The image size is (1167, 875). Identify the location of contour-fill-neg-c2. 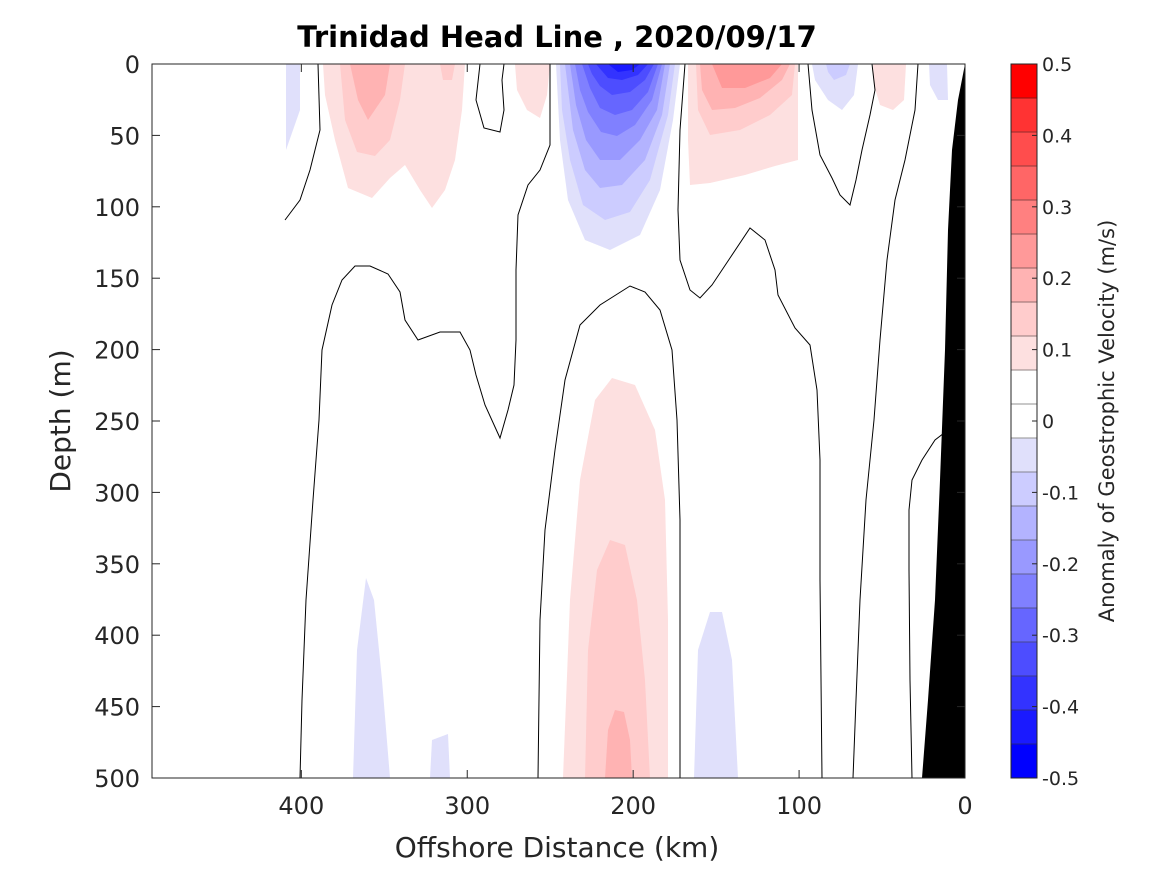
(838, 72).